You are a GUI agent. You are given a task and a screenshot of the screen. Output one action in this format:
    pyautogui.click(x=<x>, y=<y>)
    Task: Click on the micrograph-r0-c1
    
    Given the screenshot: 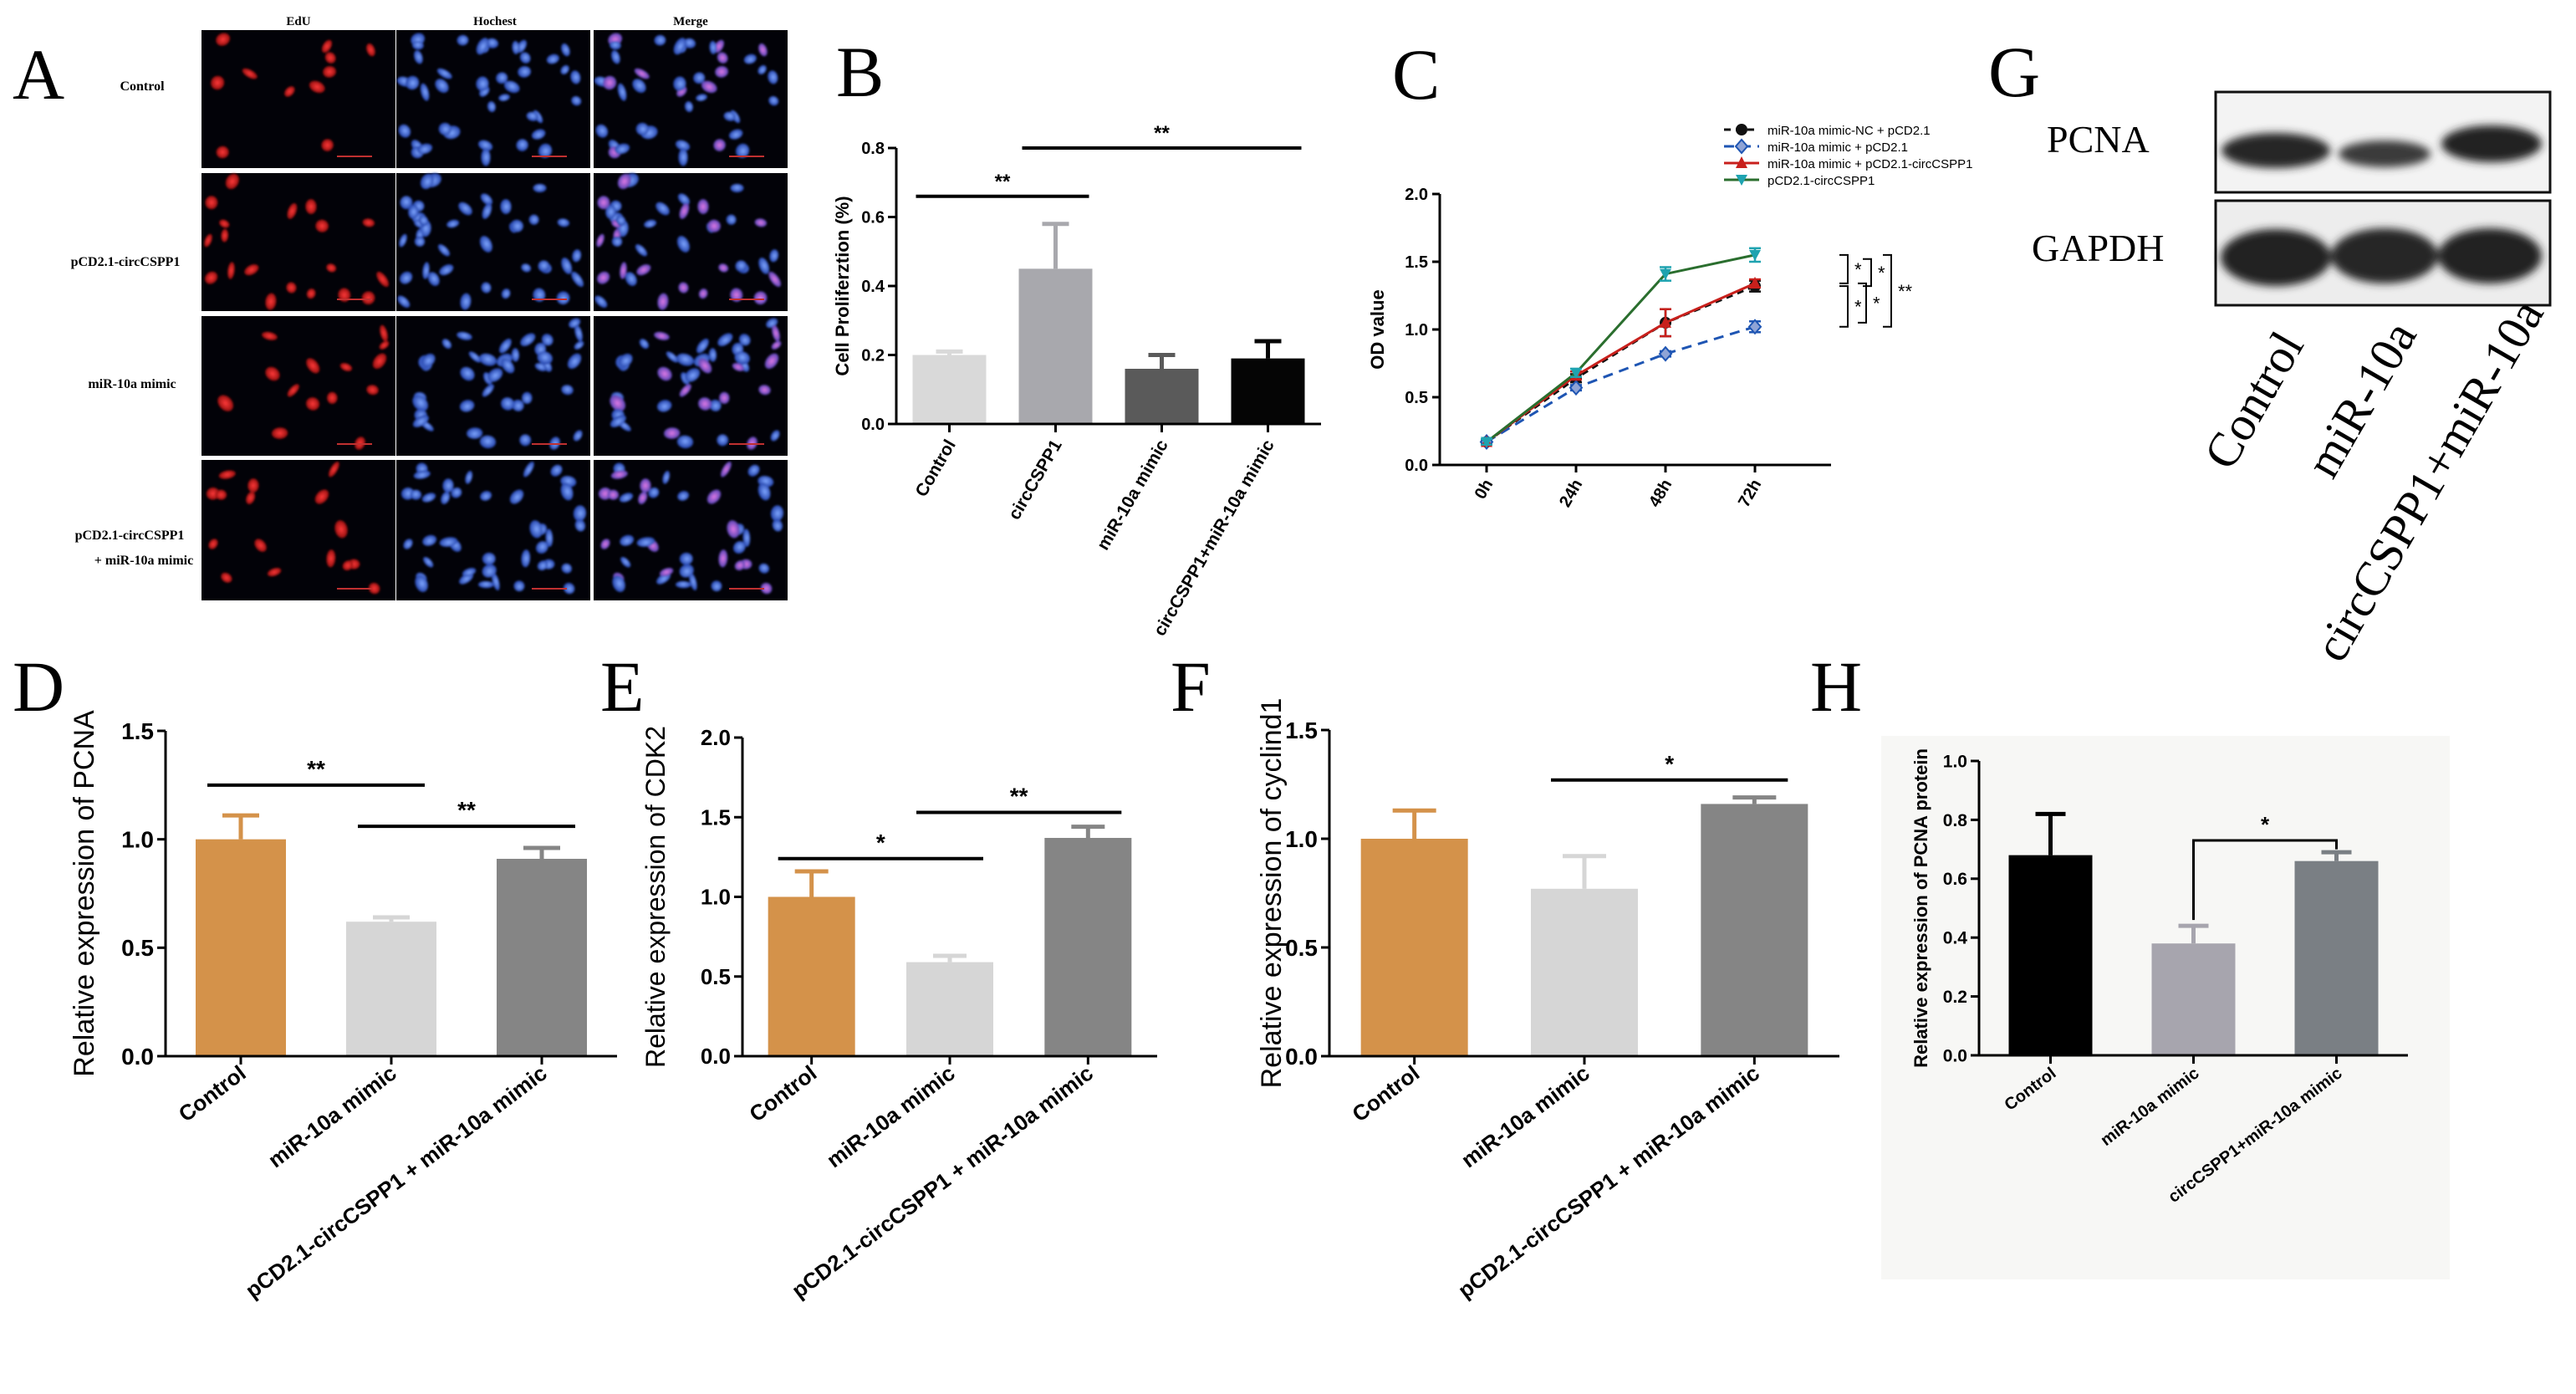 What is the action you would take?
    pyautogui.click(x=493, y=99)
    